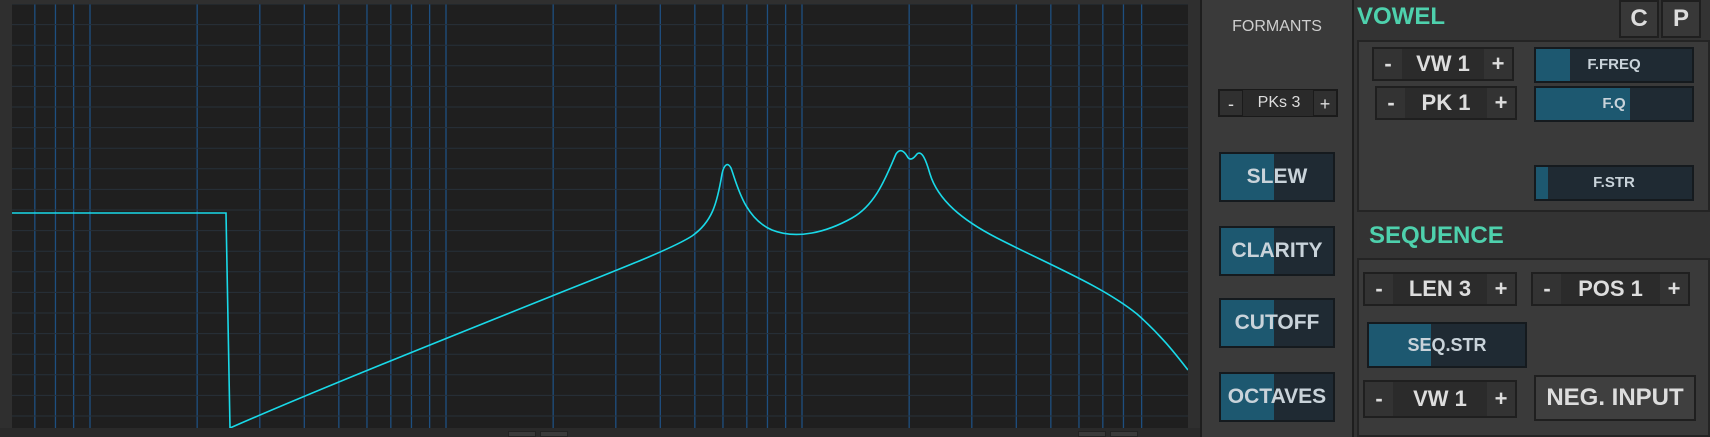  What do you see at coordinates (1501, 399) in the screenshot?
I see `sequence-vowel-increment-button: +` at bounding box center [1501, 399].